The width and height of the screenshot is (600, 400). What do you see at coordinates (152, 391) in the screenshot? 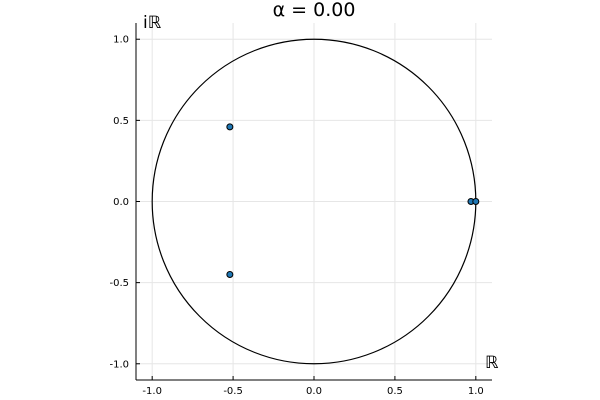
I see `x-tick-label: -1.0` at bounding box center [152, 391].